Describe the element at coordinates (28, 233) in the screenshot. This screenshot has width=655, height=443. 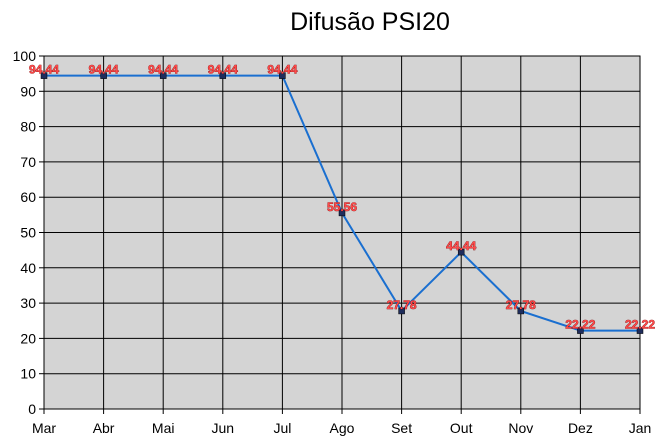
I see `y-tick-label: 50` at that location.